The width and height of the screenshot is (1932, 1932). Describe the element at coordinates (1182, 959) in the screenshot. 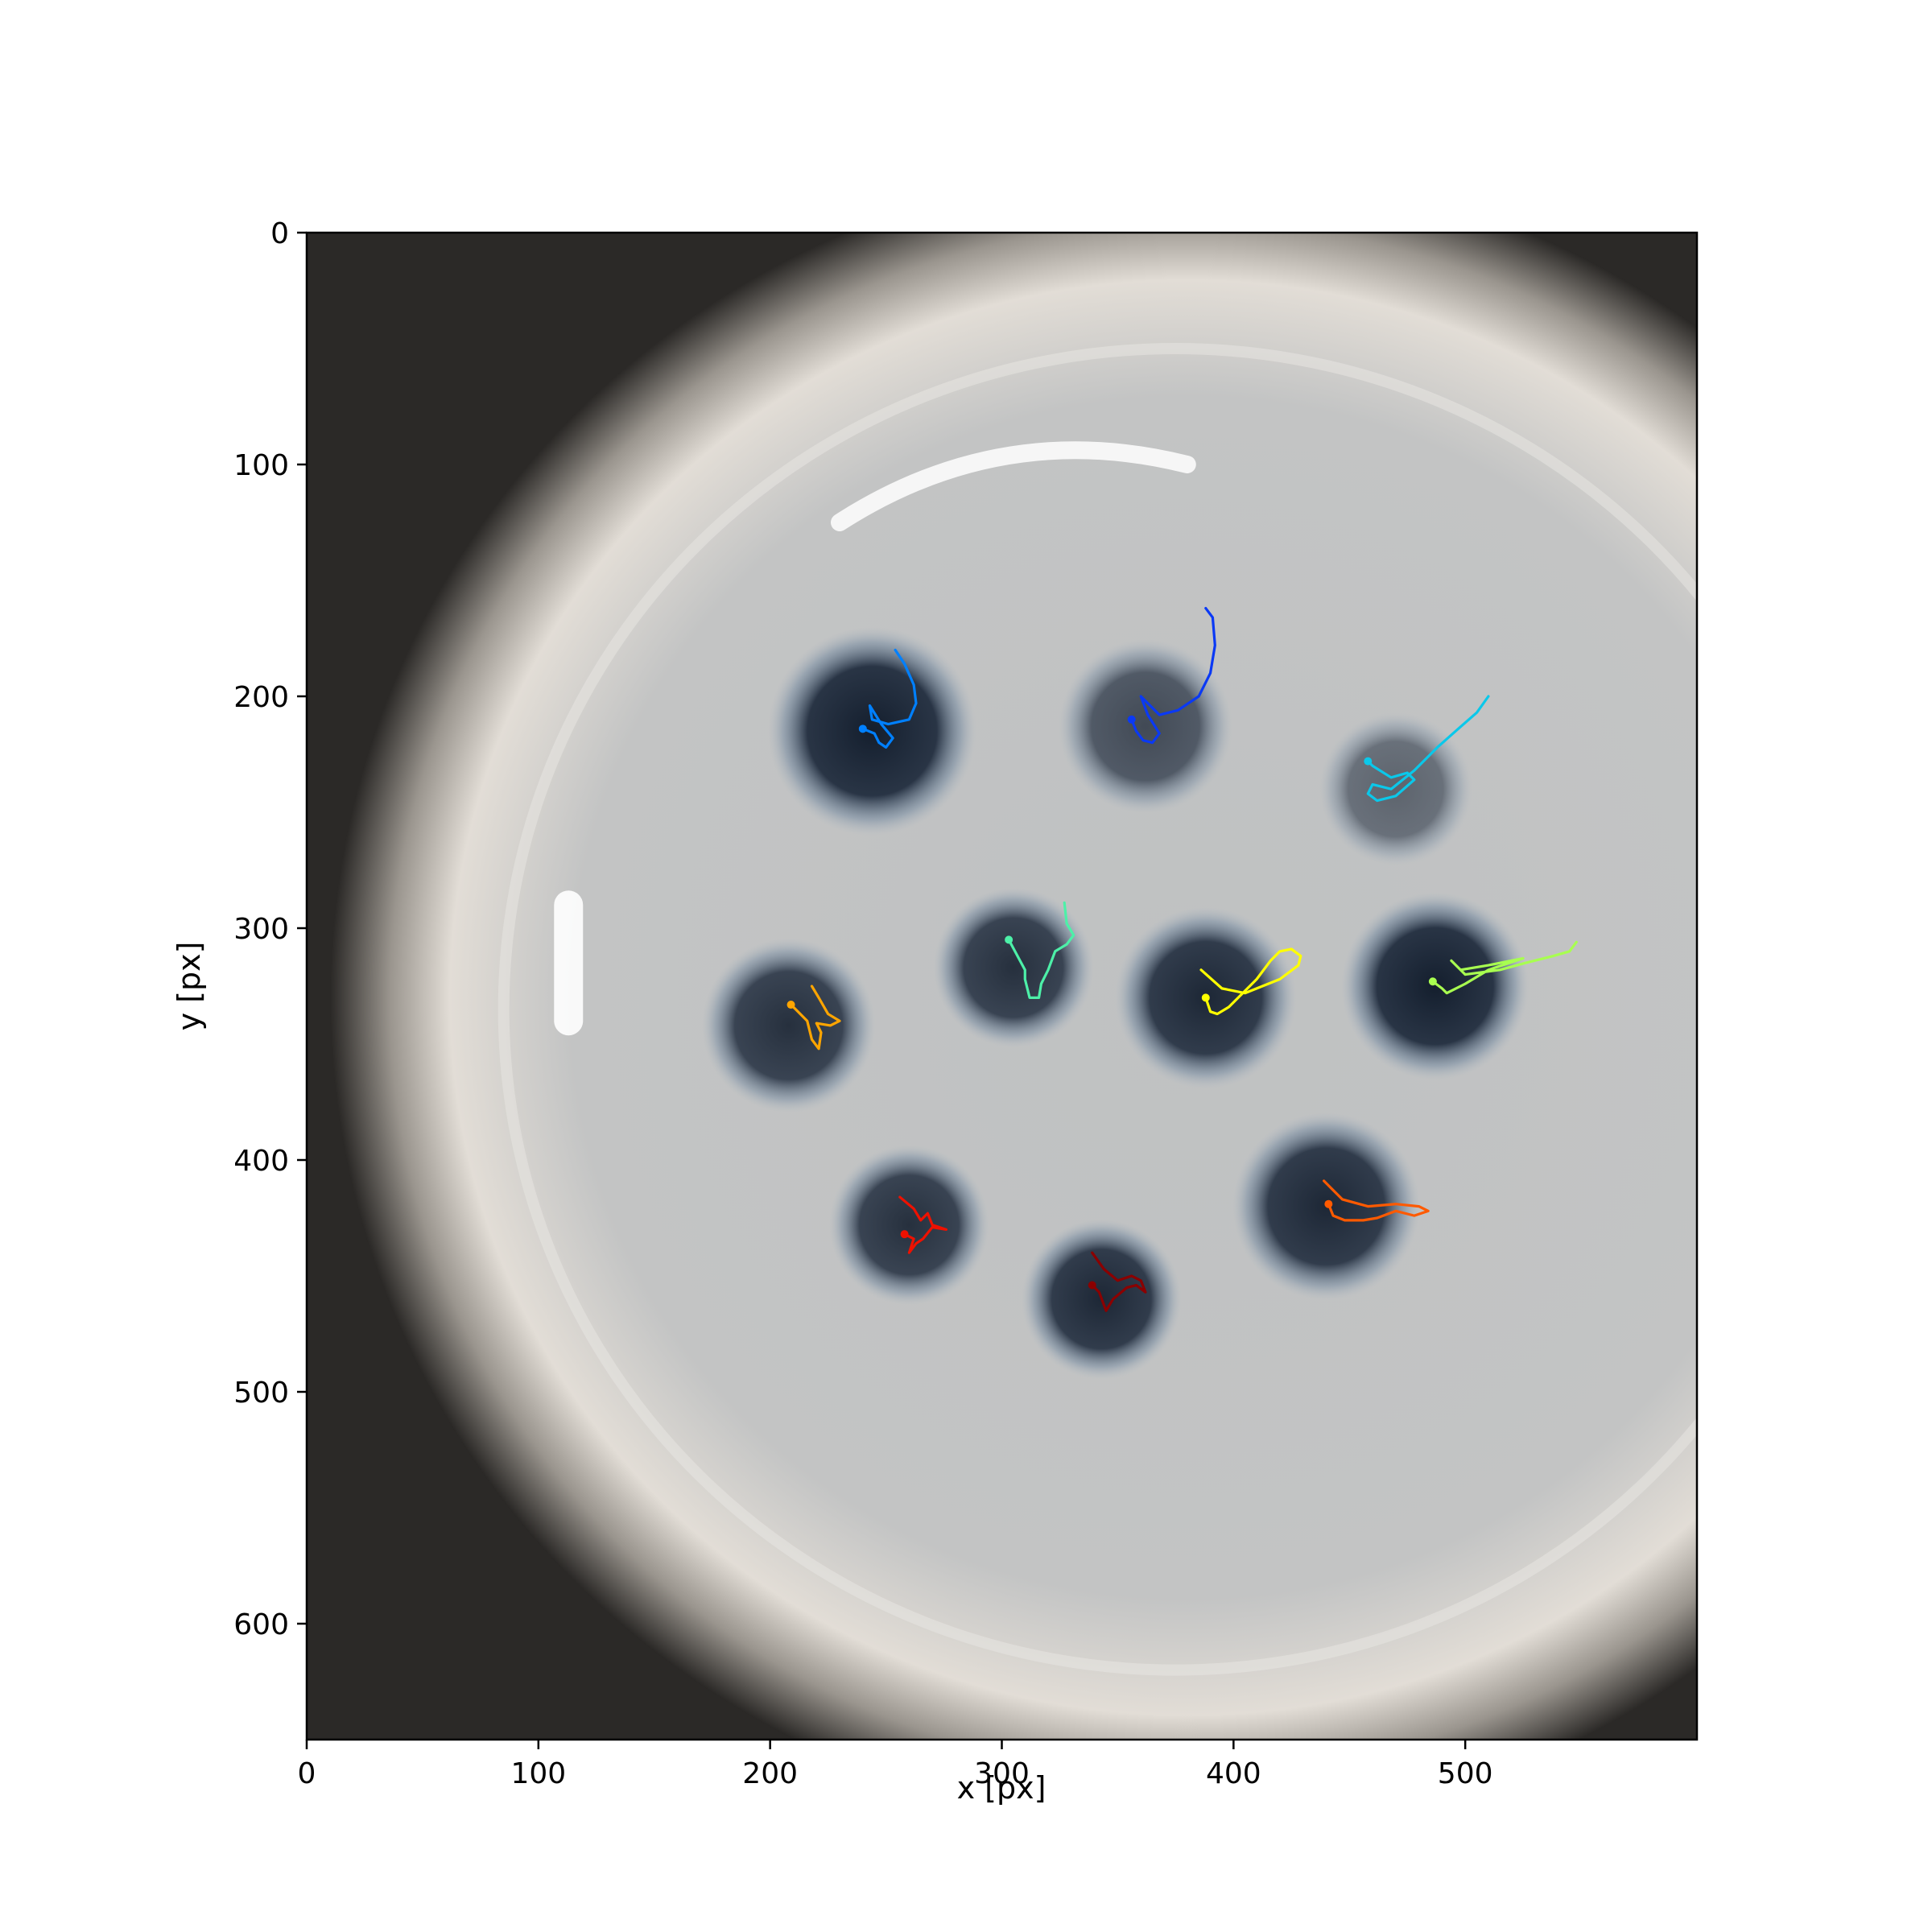

I see `tracks-layer` at that location.